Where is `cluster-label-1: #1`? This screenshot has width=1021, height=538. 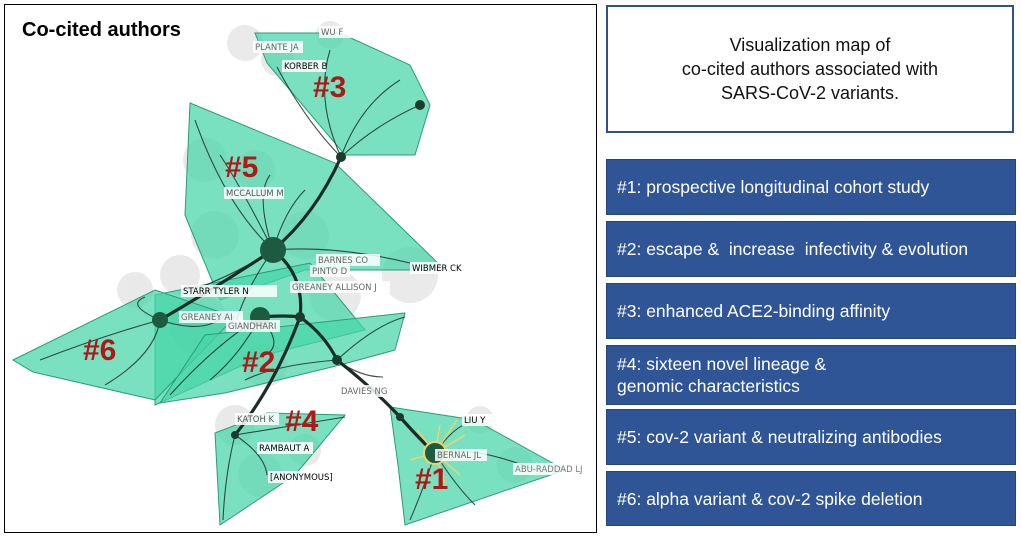
cluster-label-1: #1 is located at coordinates (431, 479).